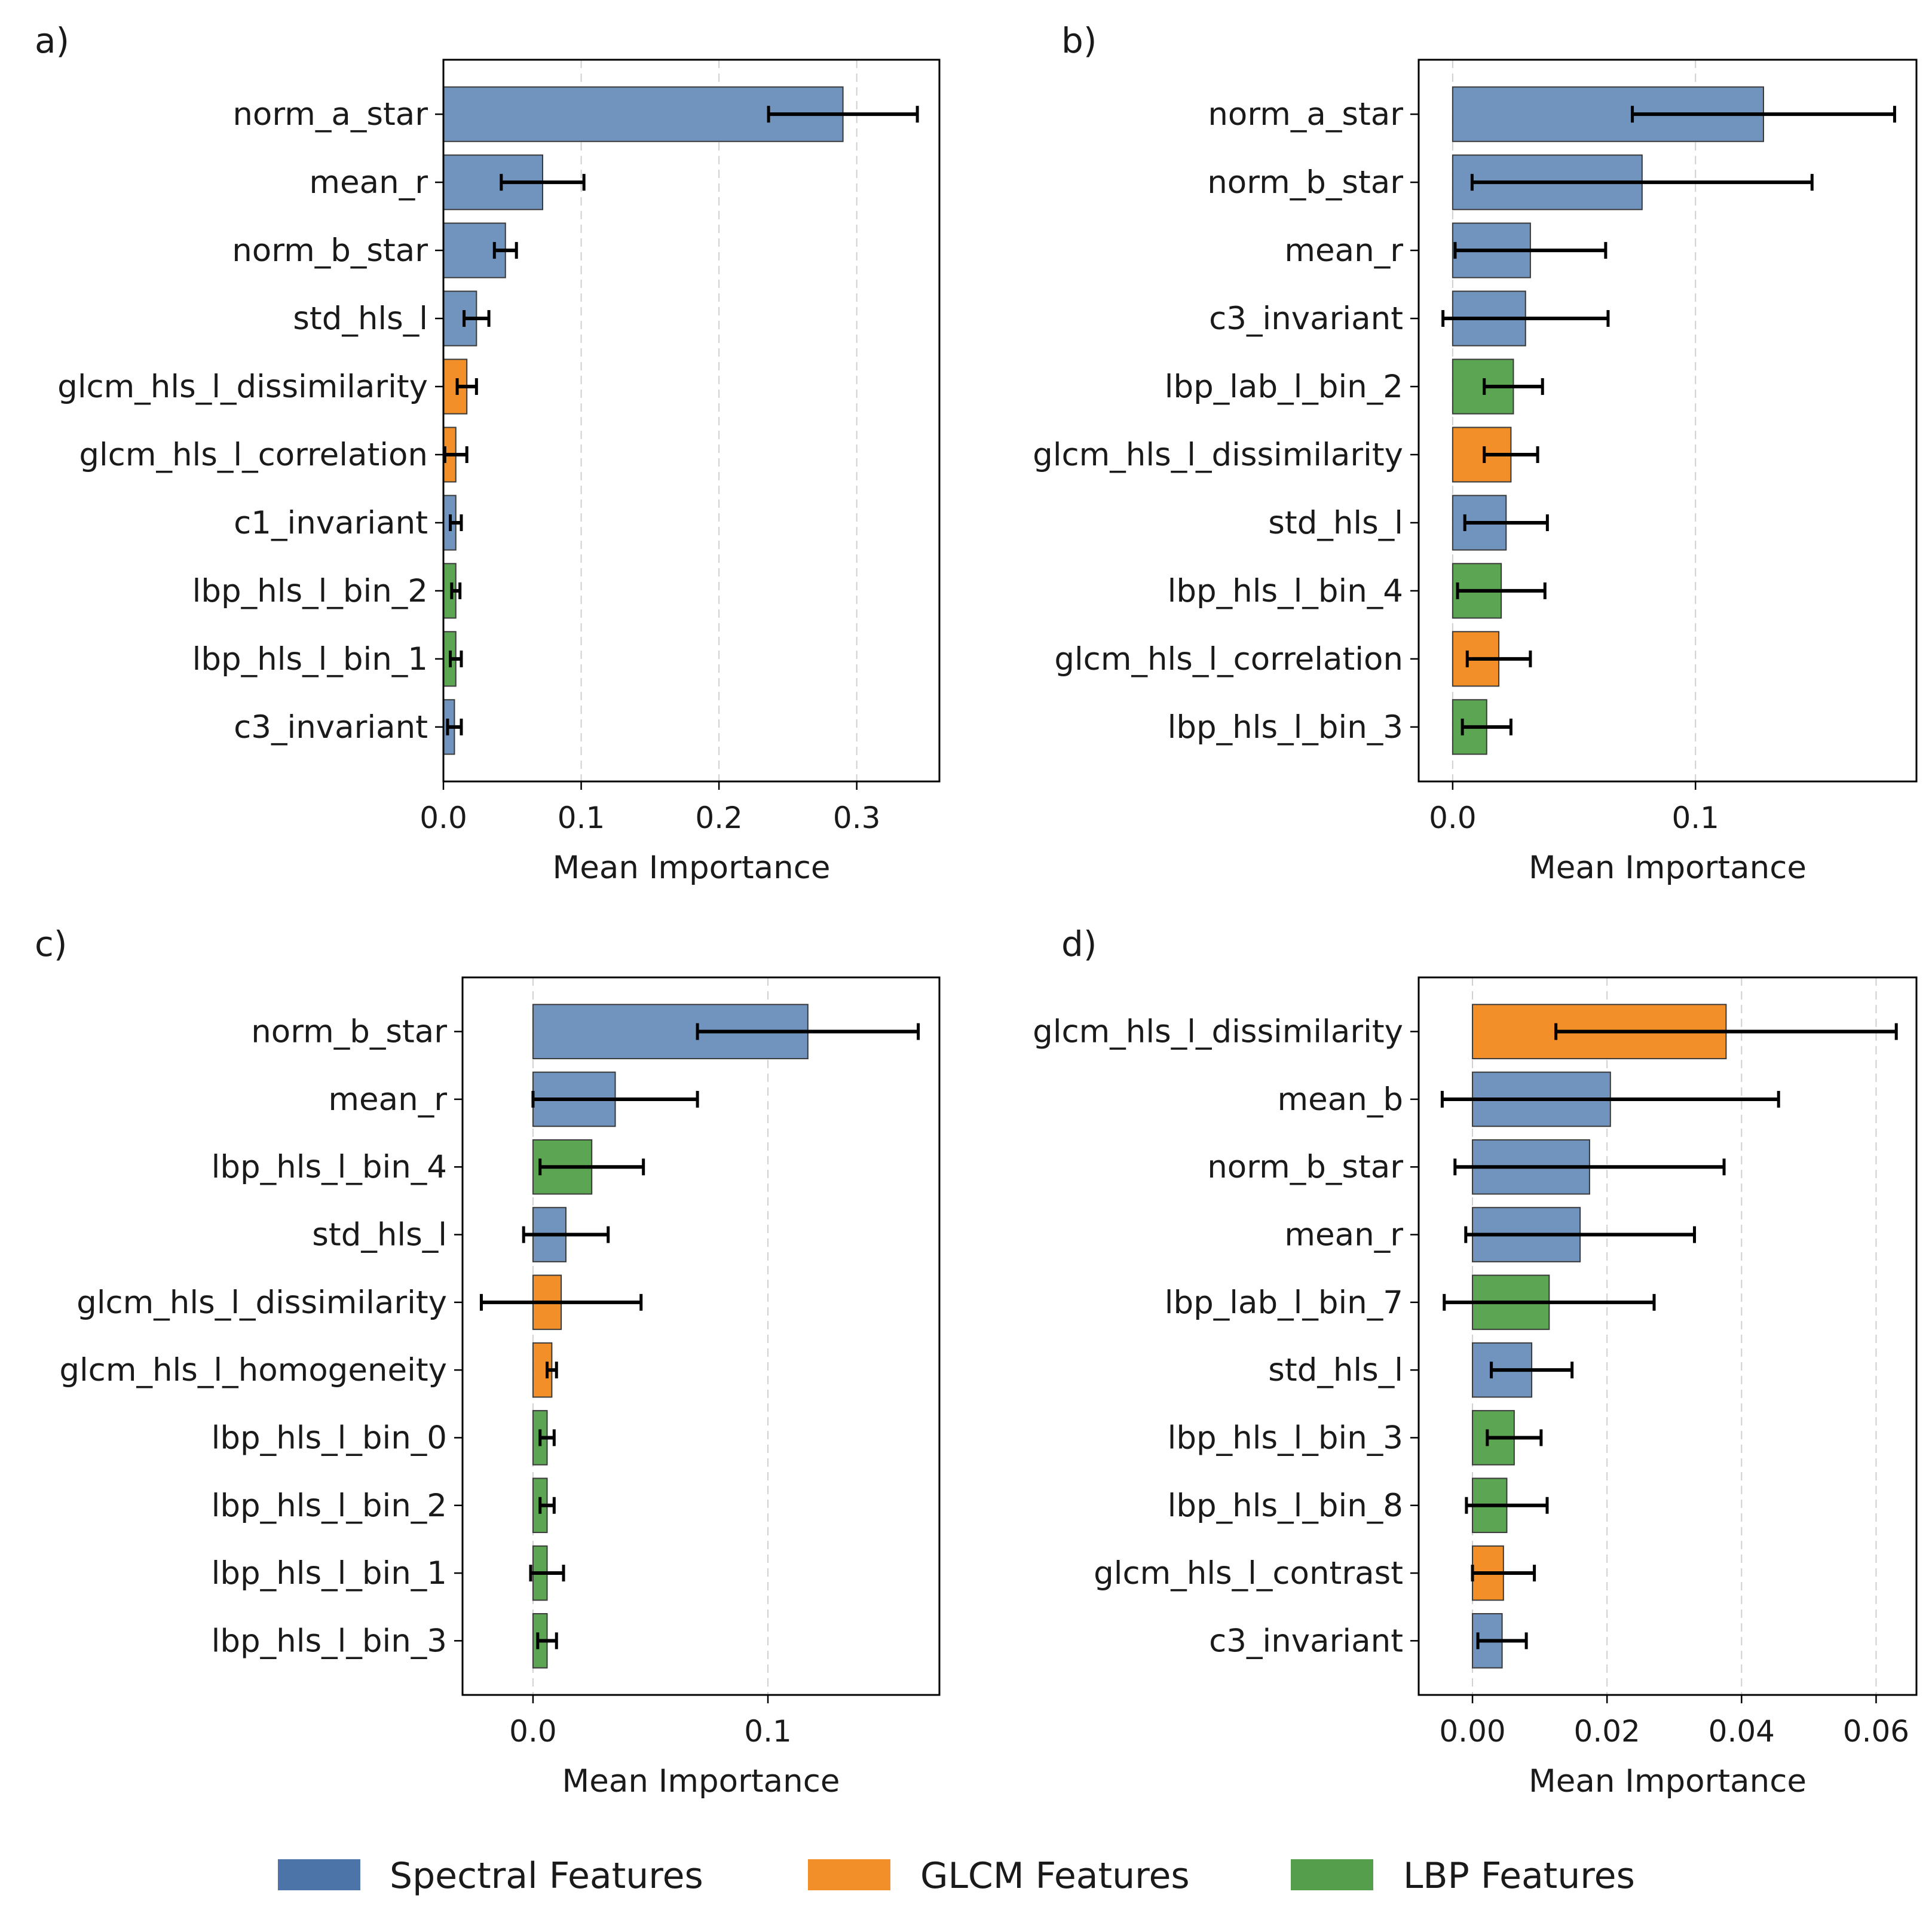  Describe the element at coordinates (857, 818) in the screenshot. I see `x-tick-label: 0.3` at that location.